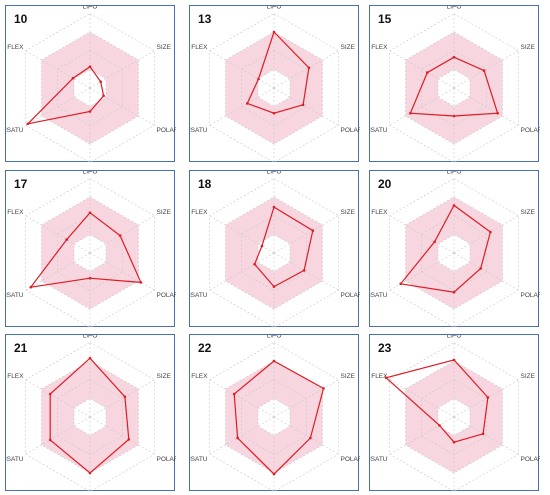 The image size is (550, 495). What do you see at coordinates (205, 19) in the screenshot?
I see `panel-label: 13` at bounding box center [205, 19].